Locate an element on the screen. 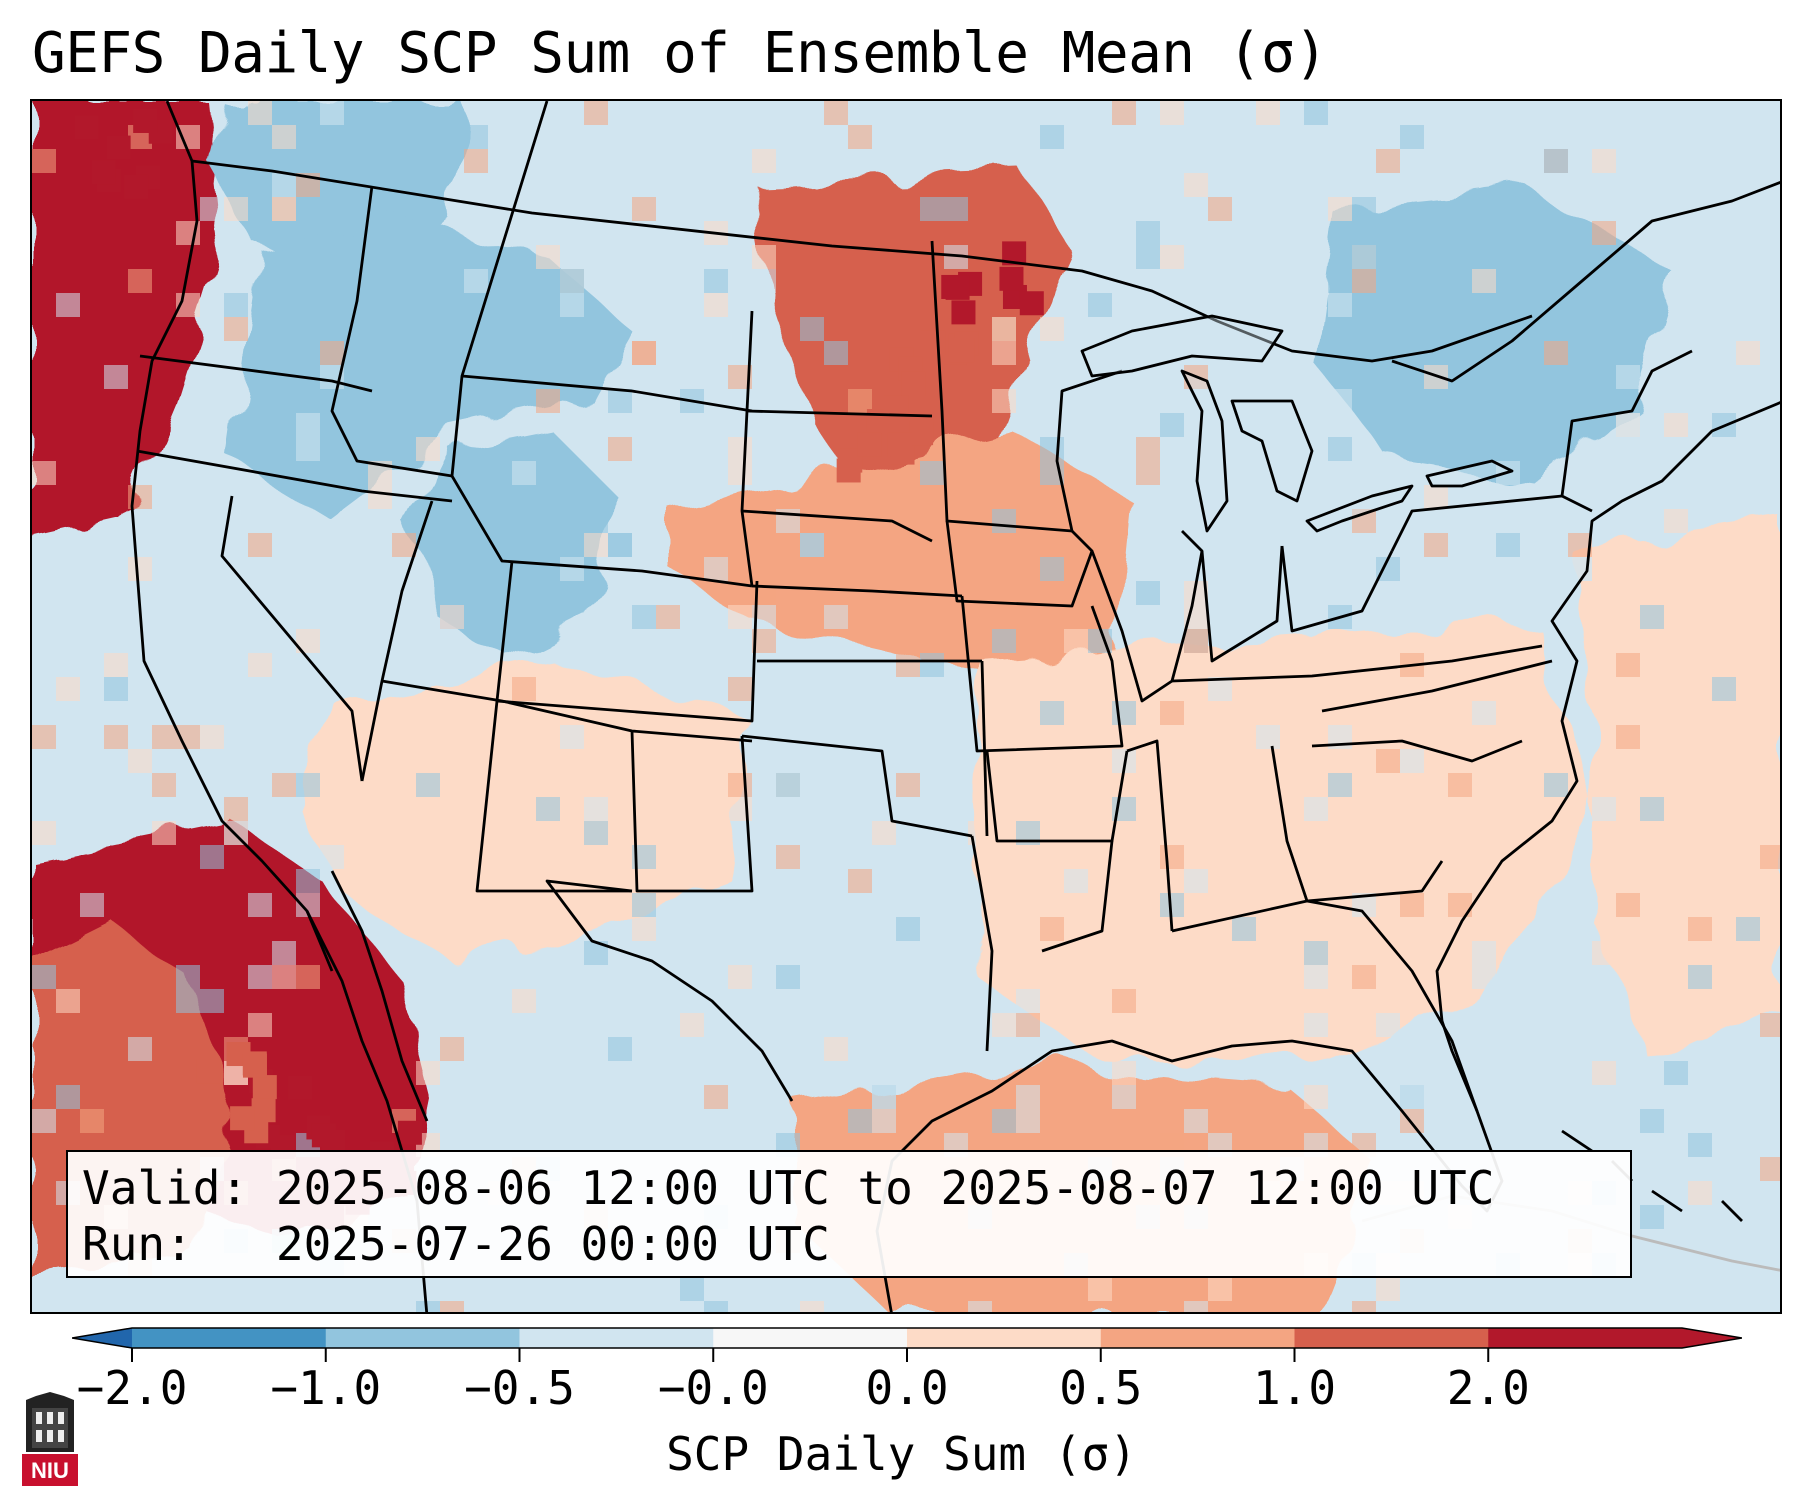  tx-la-line is located at coordinates (982, 943).